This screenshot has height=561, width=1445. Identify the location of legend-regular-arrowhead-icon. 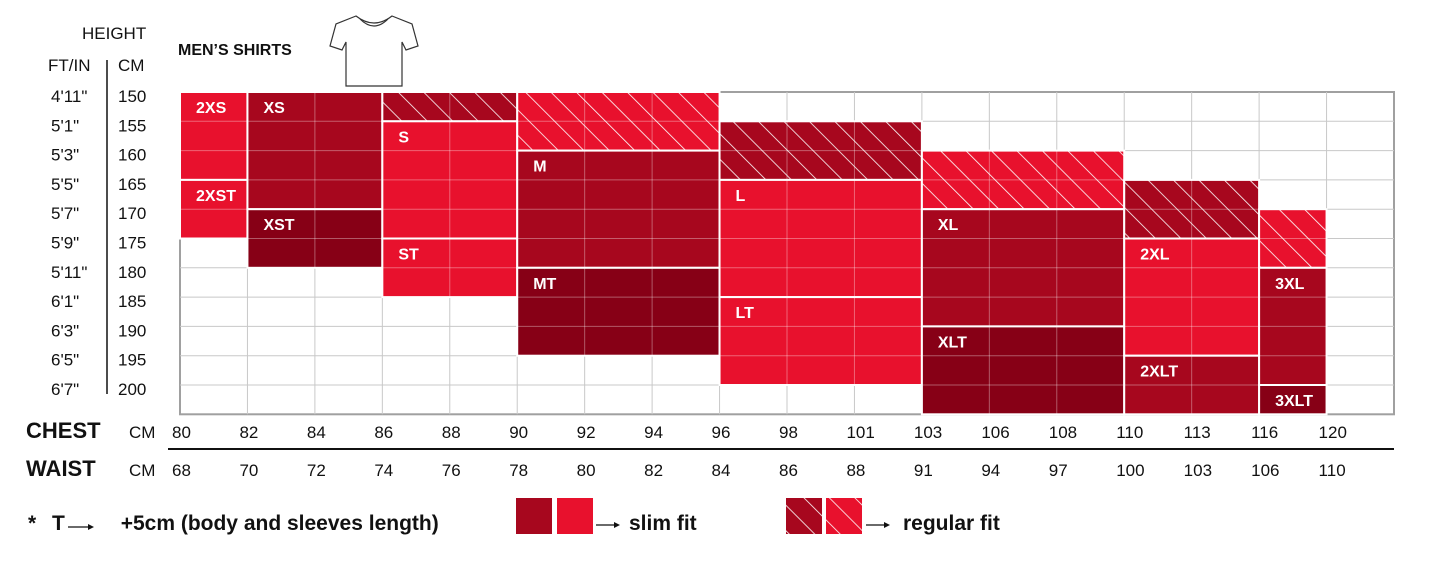
(887, 525).